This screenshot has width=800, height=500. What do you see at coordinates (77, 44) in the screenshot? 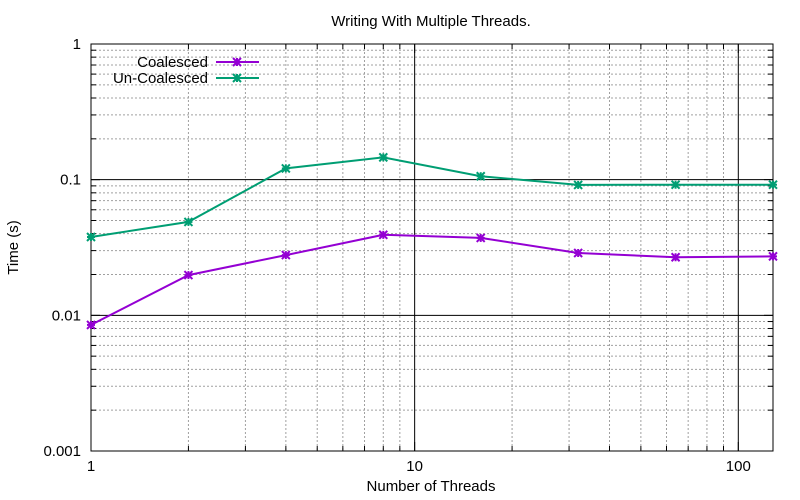
I see `y-tick-label: 1` at bounding box center [77, 44].